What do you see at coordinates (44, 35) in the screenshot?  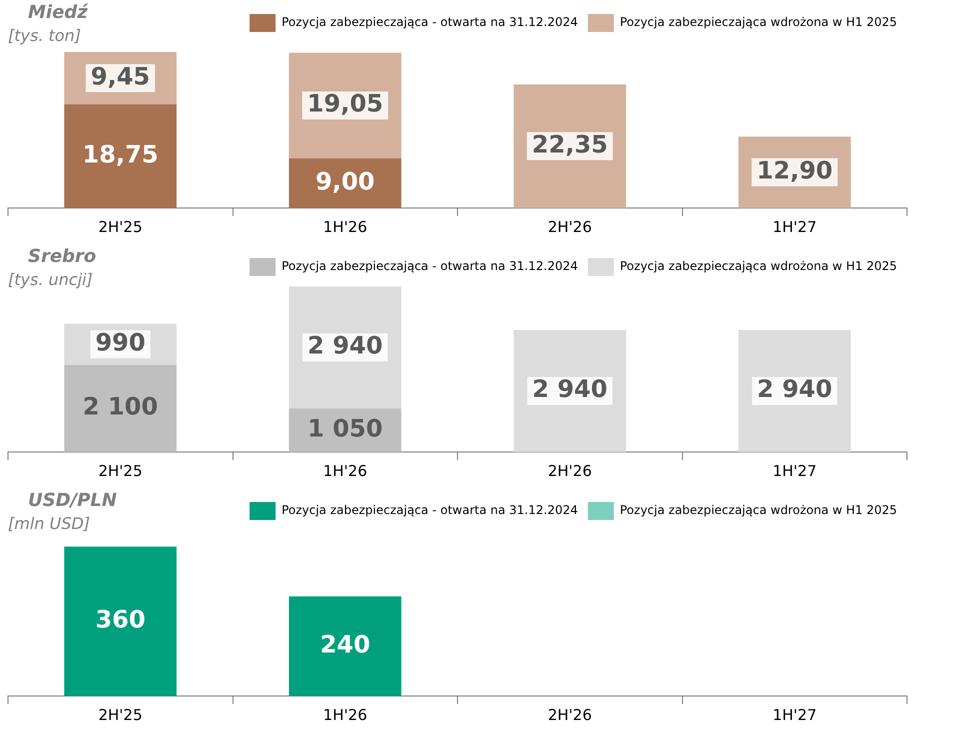 I see `chart-subtitle: [tys. ton]` at bounding box center [44, 35].